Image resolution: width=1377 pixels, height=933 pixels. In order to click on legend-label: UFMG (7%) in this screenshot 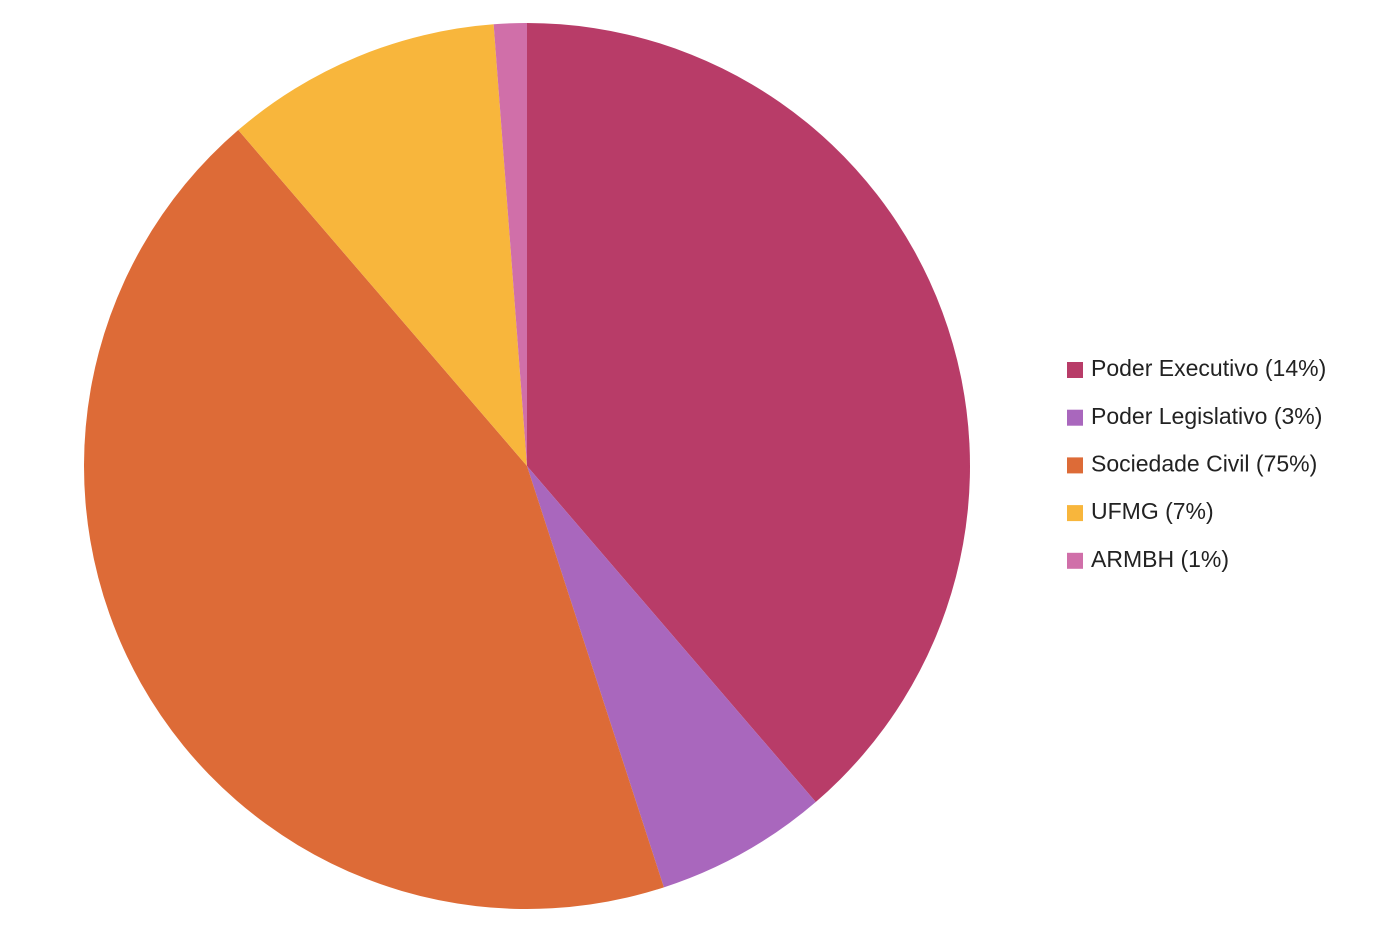, I will do `click(1152, 511)`.